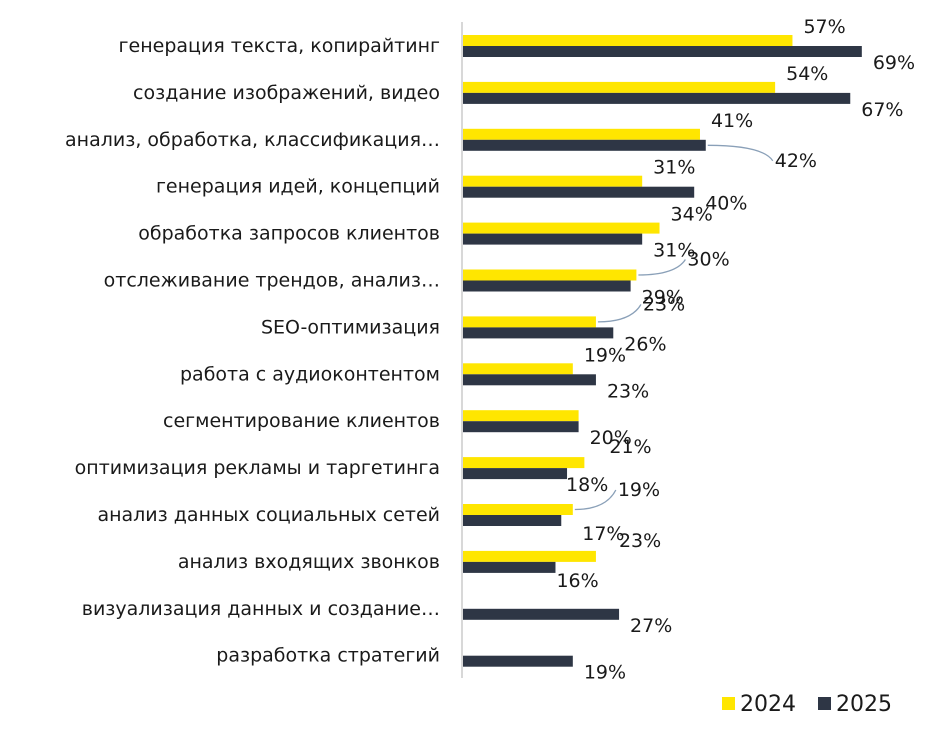  I want to click on value-label-2024: 31%, so click(674, 168).